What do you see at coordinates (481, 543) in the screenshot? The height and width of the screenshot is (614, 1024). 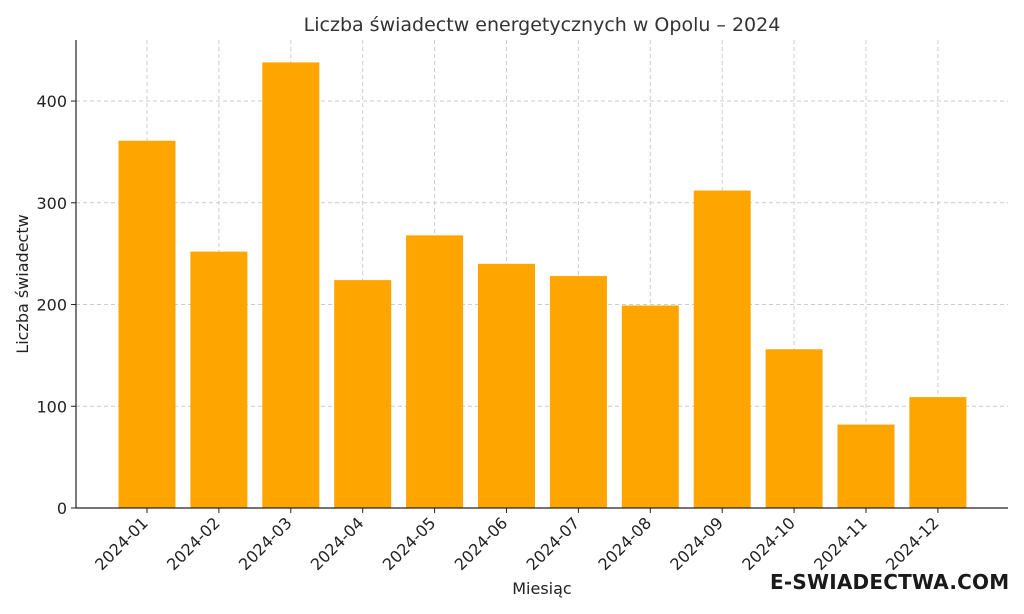 I see `x-tick-label: 2024-06` at bounding box center [481, 543].